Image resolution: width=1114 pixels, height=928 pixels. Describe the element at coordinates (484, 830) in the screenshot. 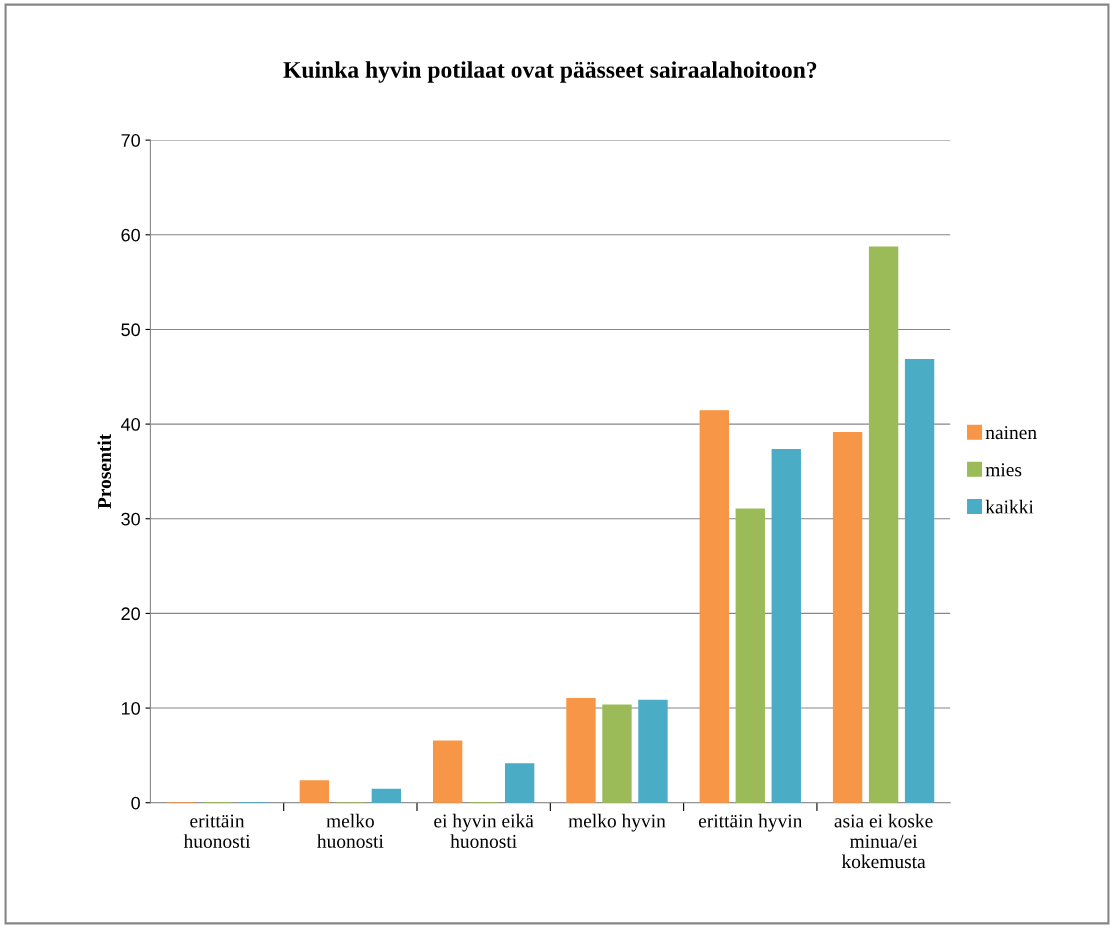

I see `x-tick-label: ei hyvin eikä huonosti` at that location.